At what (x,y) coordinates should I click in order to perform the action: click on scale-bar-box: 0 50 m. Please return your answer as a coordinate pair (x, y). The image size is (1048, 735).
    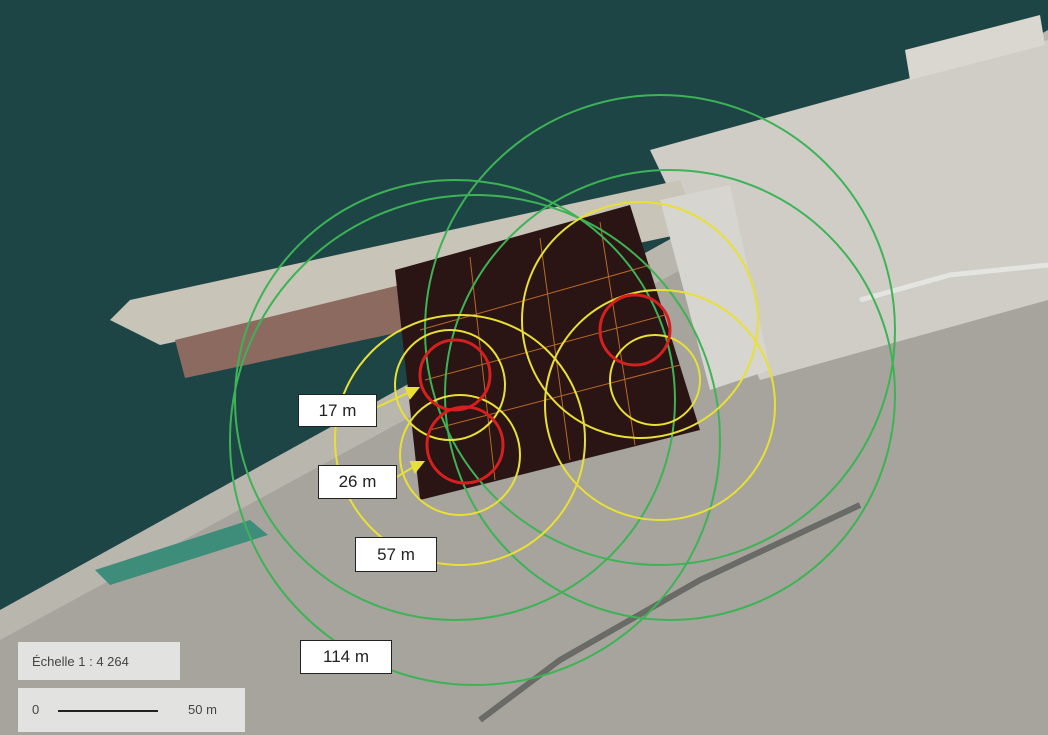
    Looking at the image, I should click on (131, 710).